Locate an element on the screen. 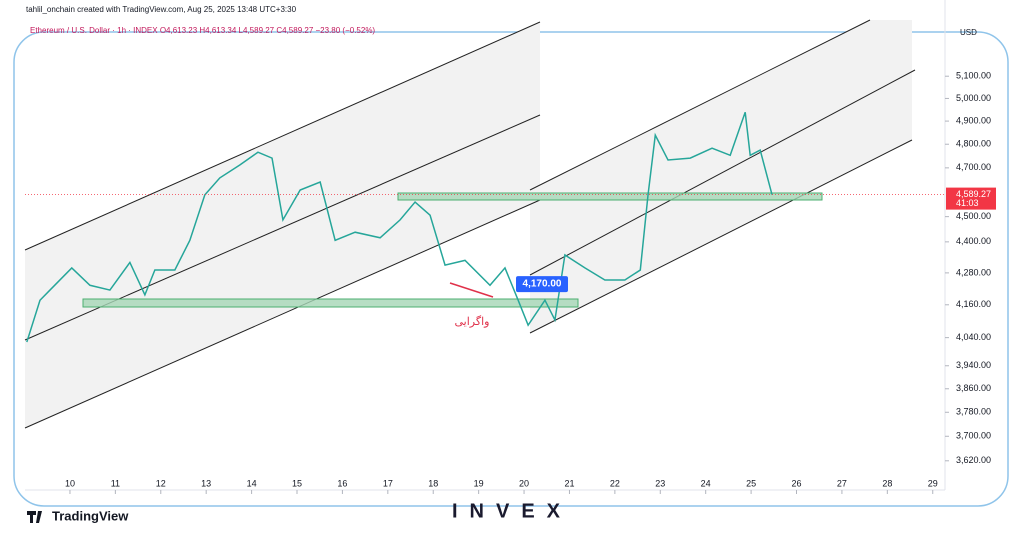 The image size is (1024, 538). y-tick-label: 4,700.00 is located at coordinates (973, 167).